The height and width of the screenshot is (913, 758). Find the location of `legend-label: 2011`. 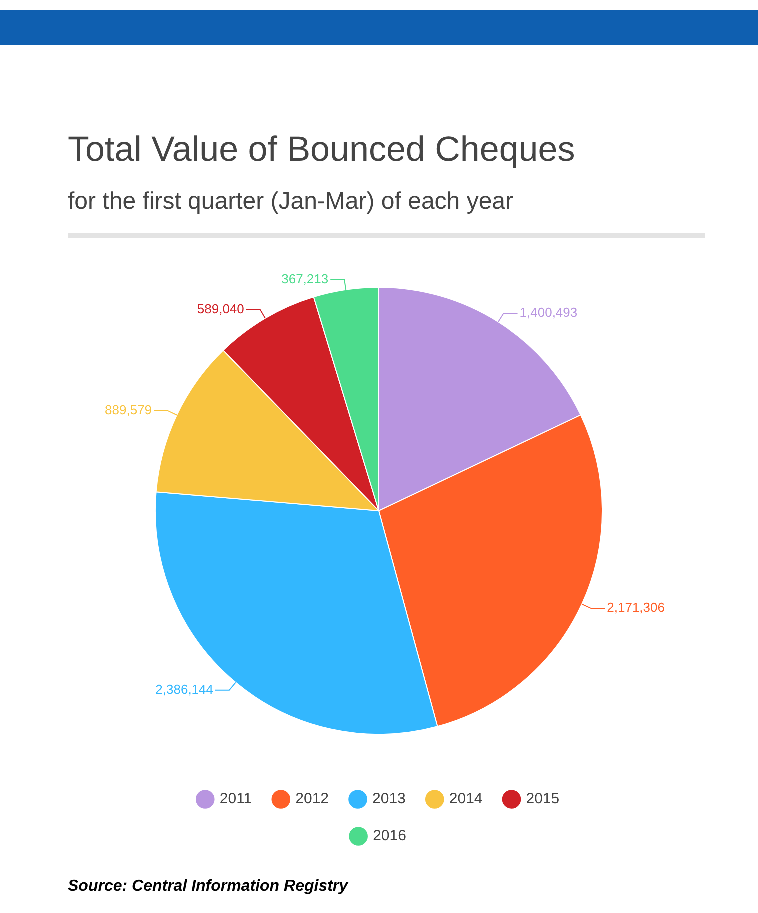

legend-label: 2011 is located at coordinates (236, 799).